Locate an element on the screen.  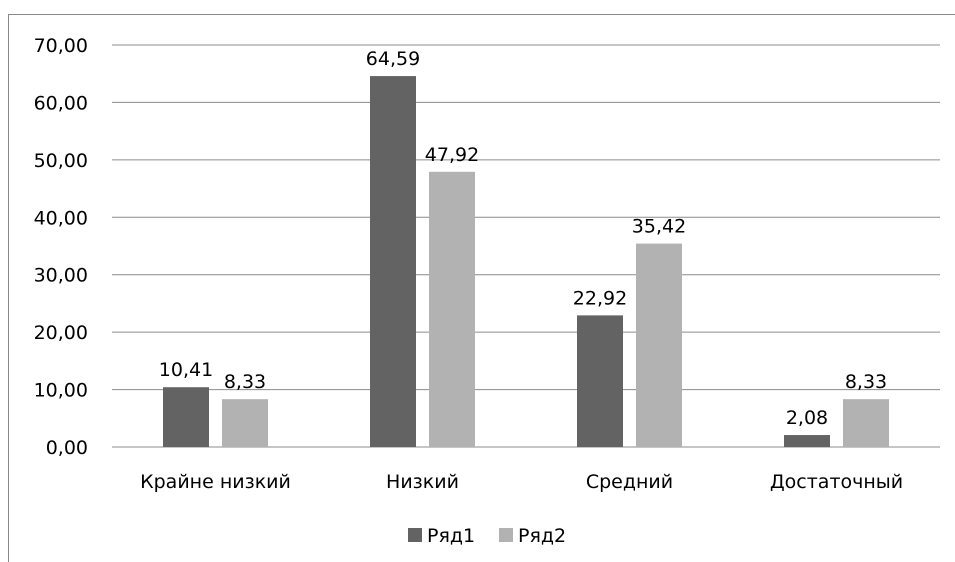
legend-label: Ряд1 is located at coordinates (451, 536).